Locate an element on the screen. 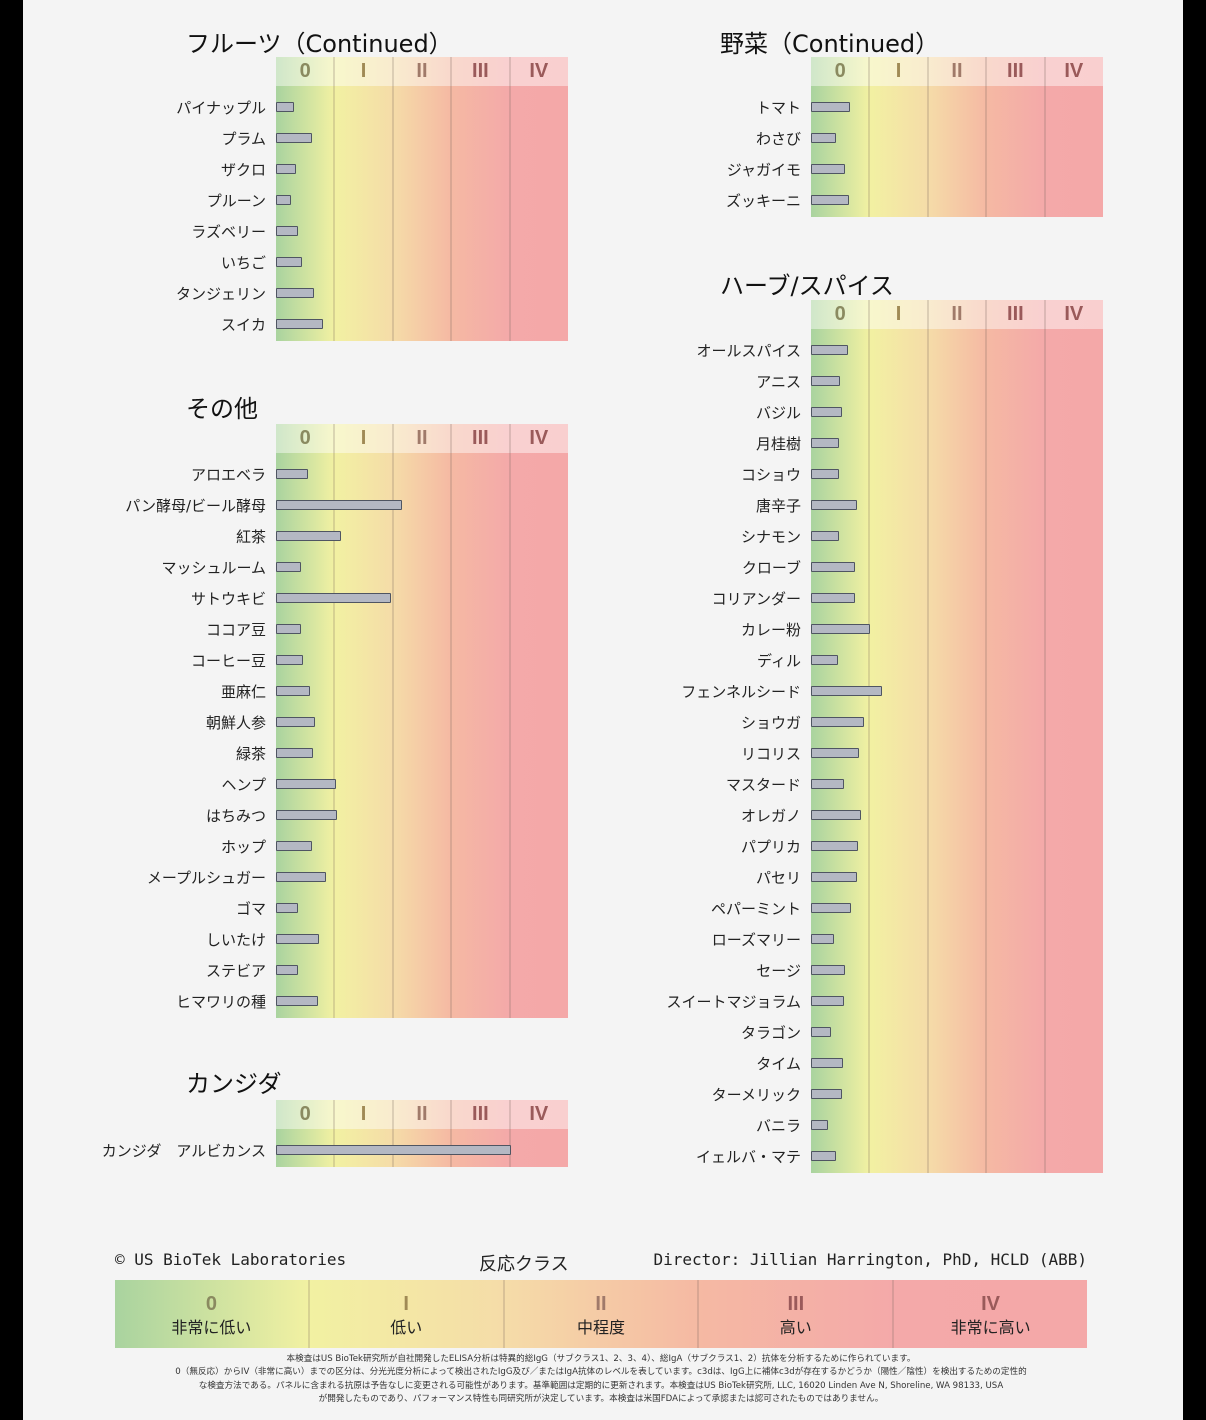 Image resolution: width=1206 pixels, height=1420 pixels. category-label: しいたけ is located at coordinates (235, 940).